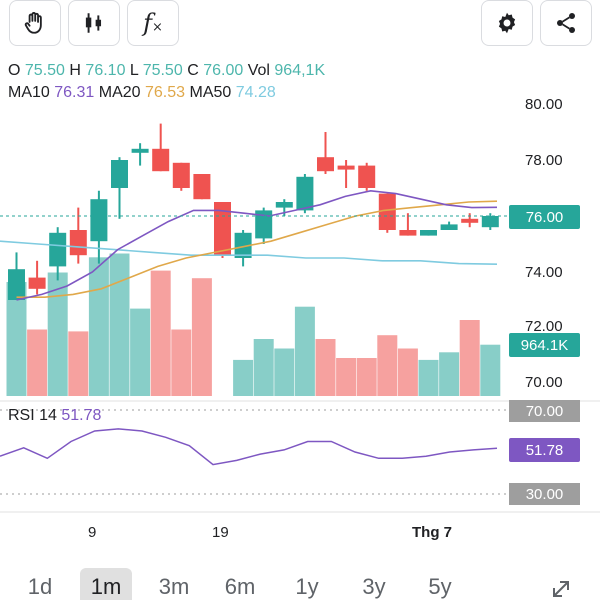  I want to click on chart-type-button, so click(94, 23).